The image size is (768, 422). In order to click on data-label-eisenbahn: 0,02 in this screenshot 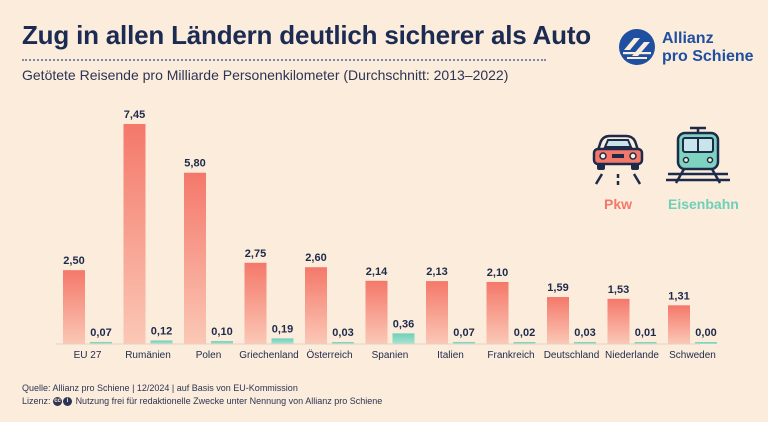, I will do `click(524, 333)`.